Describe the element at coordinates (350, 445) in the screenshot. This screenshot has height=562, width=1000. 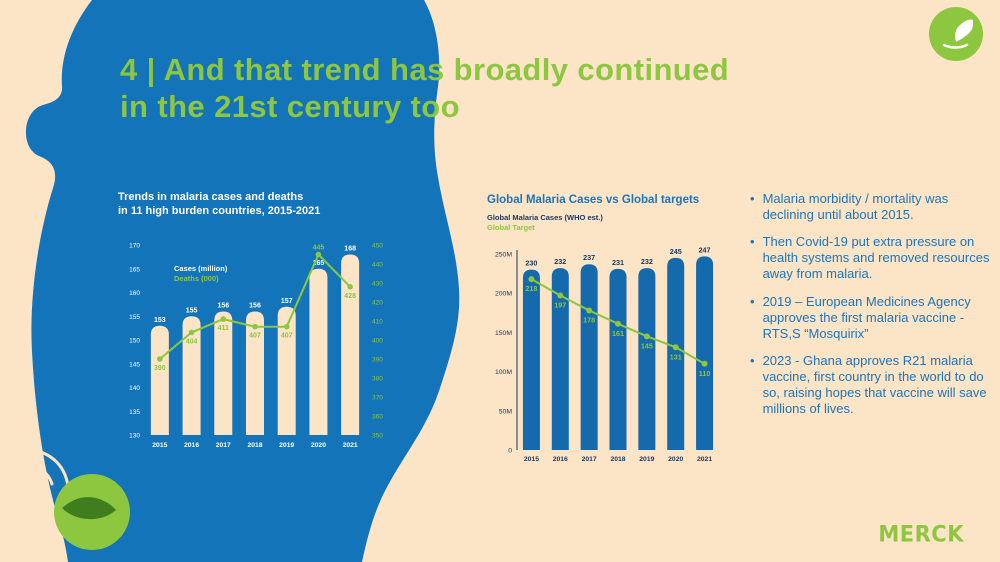
I see `chart-label: 2021` at that location.